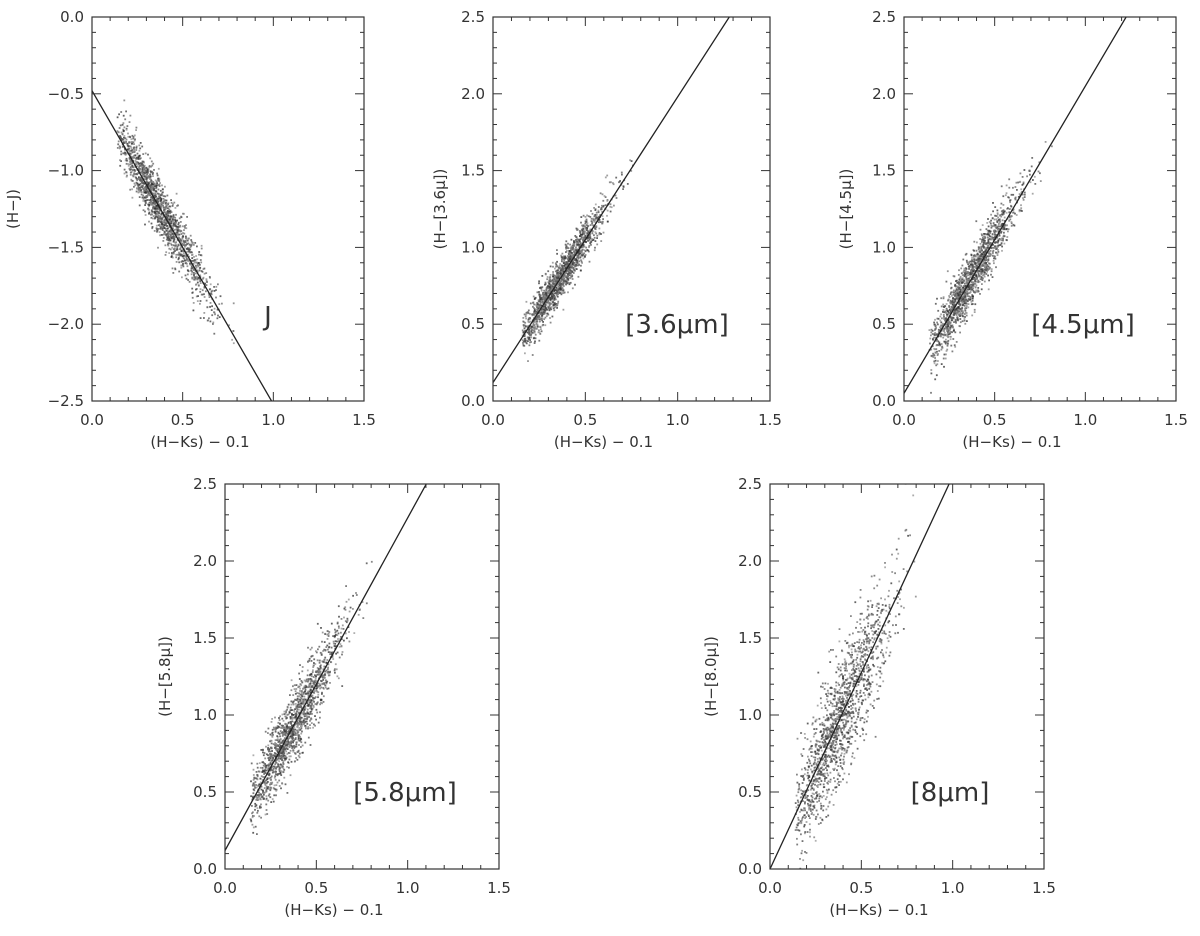 The height and width of the screenshot is (936, 1200). What do you see at coordinates (273, 420) in the screenshot?
I see `x-tick-label: 1.0` at bounding box center [273, 420].